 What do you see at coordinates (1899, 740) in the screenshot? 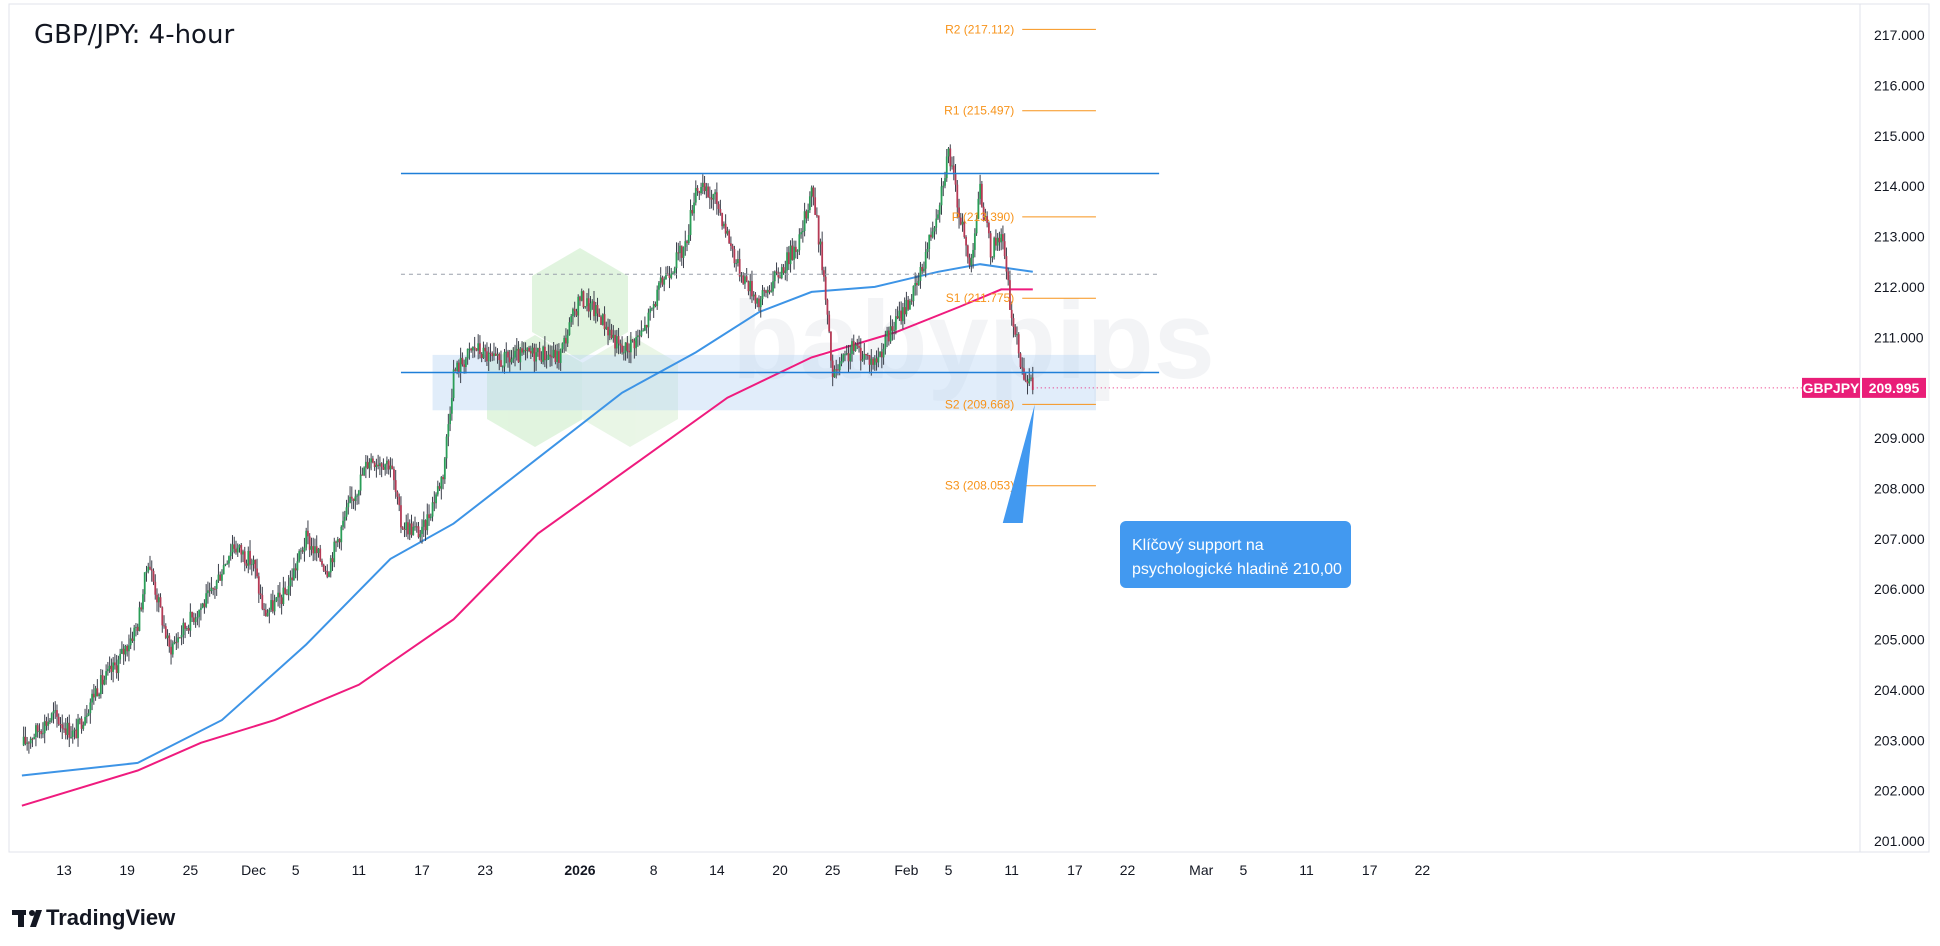
I see `y-tick-label: 203.000` at bounding box center [1899, 740].